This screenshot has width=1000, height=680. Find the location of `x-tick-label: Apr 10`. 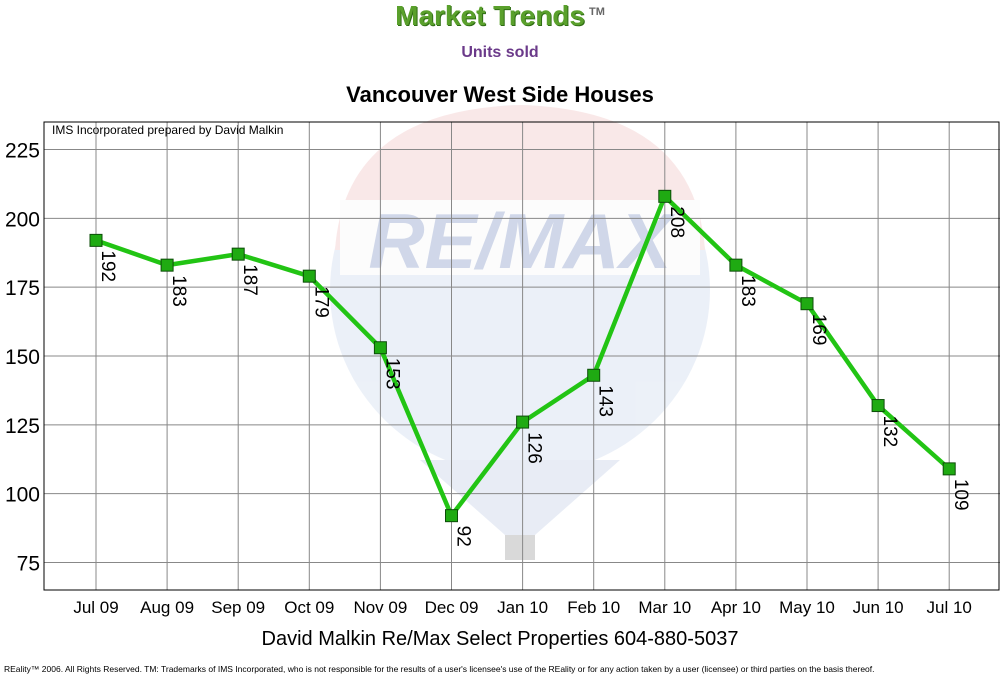

x-tick-label: Apr 10 is located at coordinates (736, 607).